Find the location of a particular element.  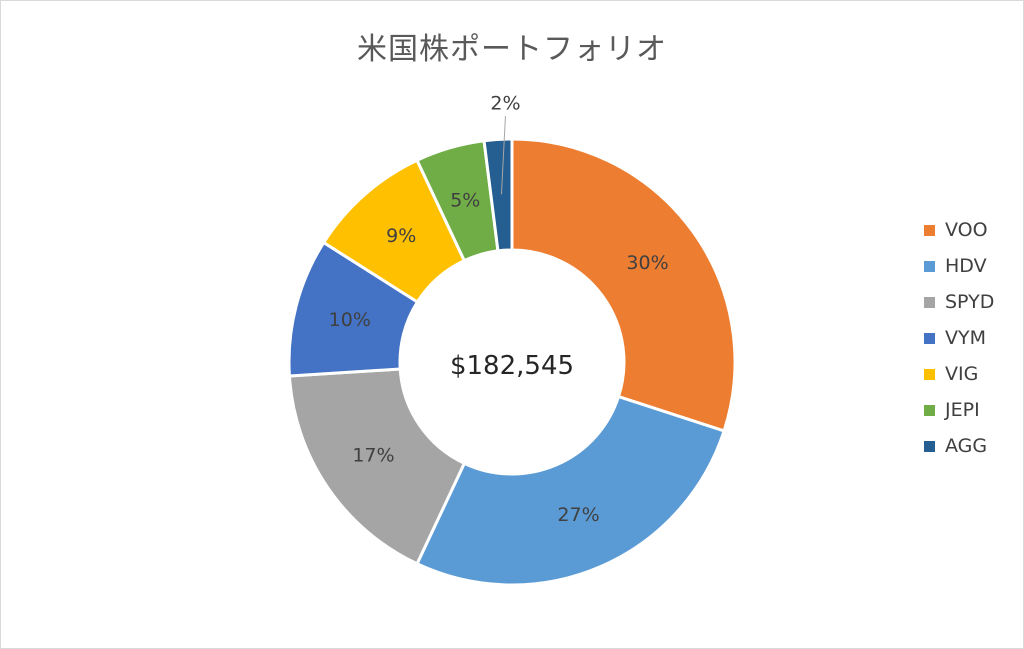

legend-item-spyd: SPYD is located at coordinates (959, 302).